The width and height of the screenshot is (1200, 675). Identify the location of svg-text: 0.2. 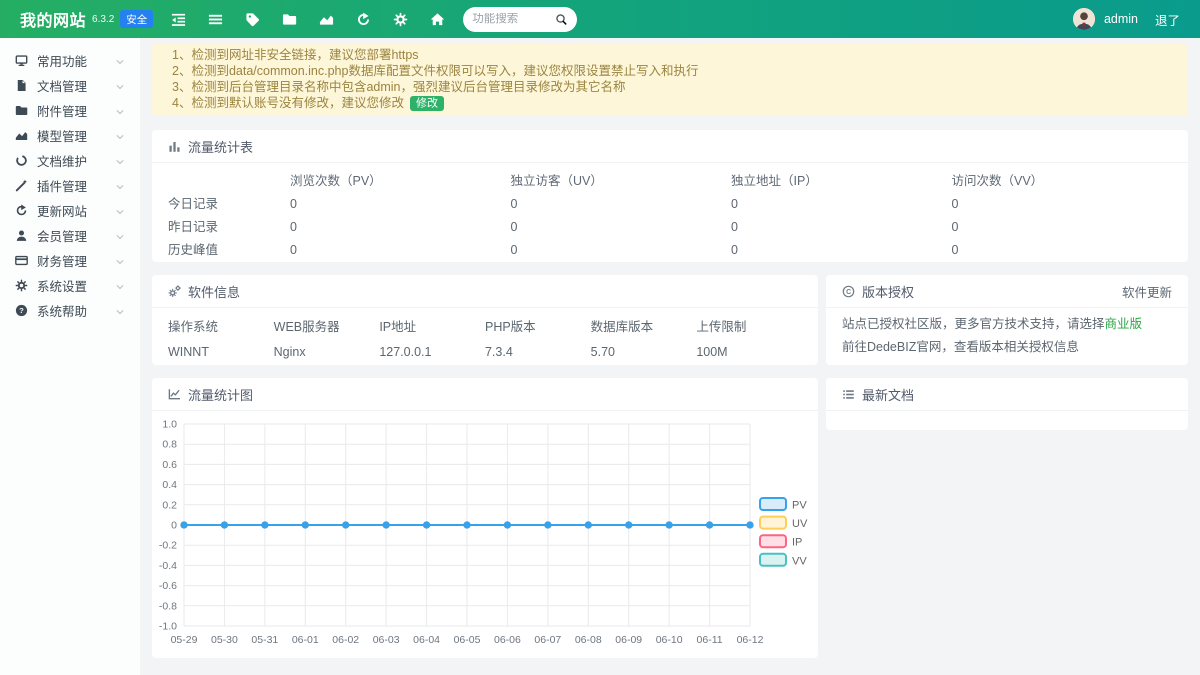
(169, 505).